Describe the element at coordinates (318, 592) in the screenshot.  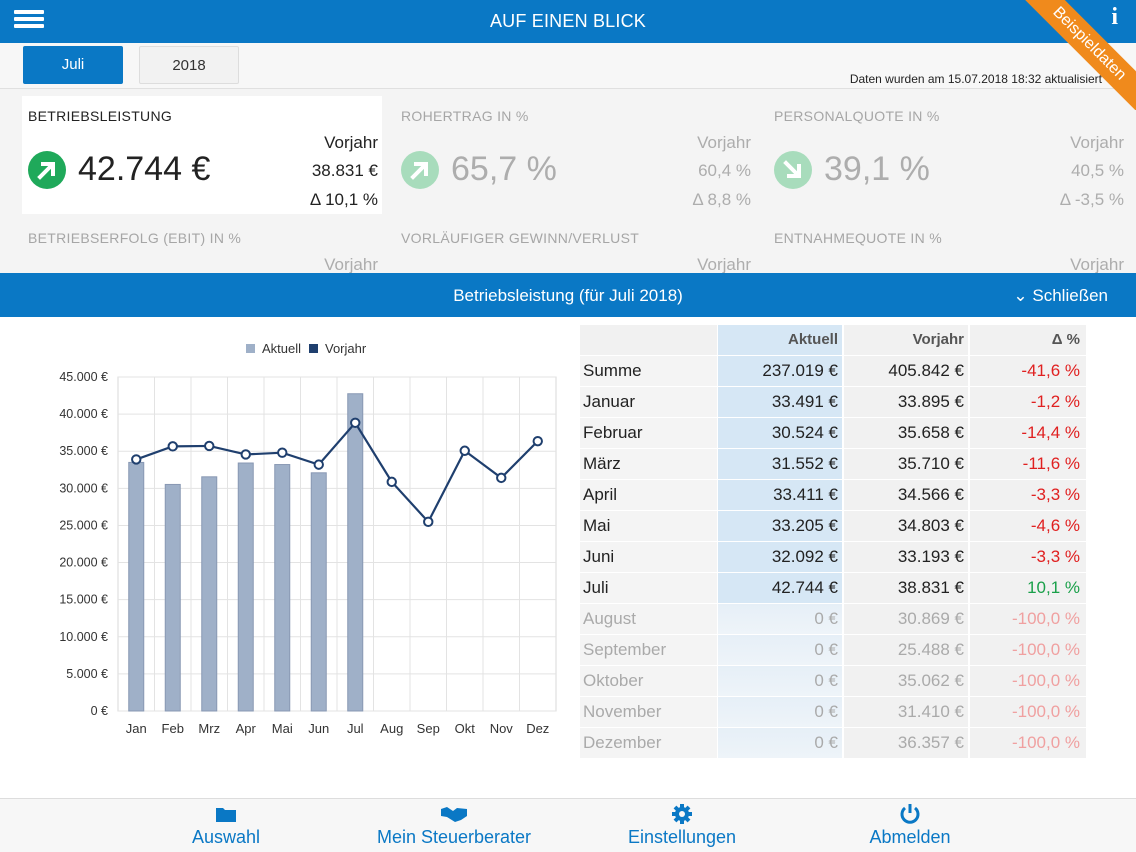
I see `bar-jun` at that location.